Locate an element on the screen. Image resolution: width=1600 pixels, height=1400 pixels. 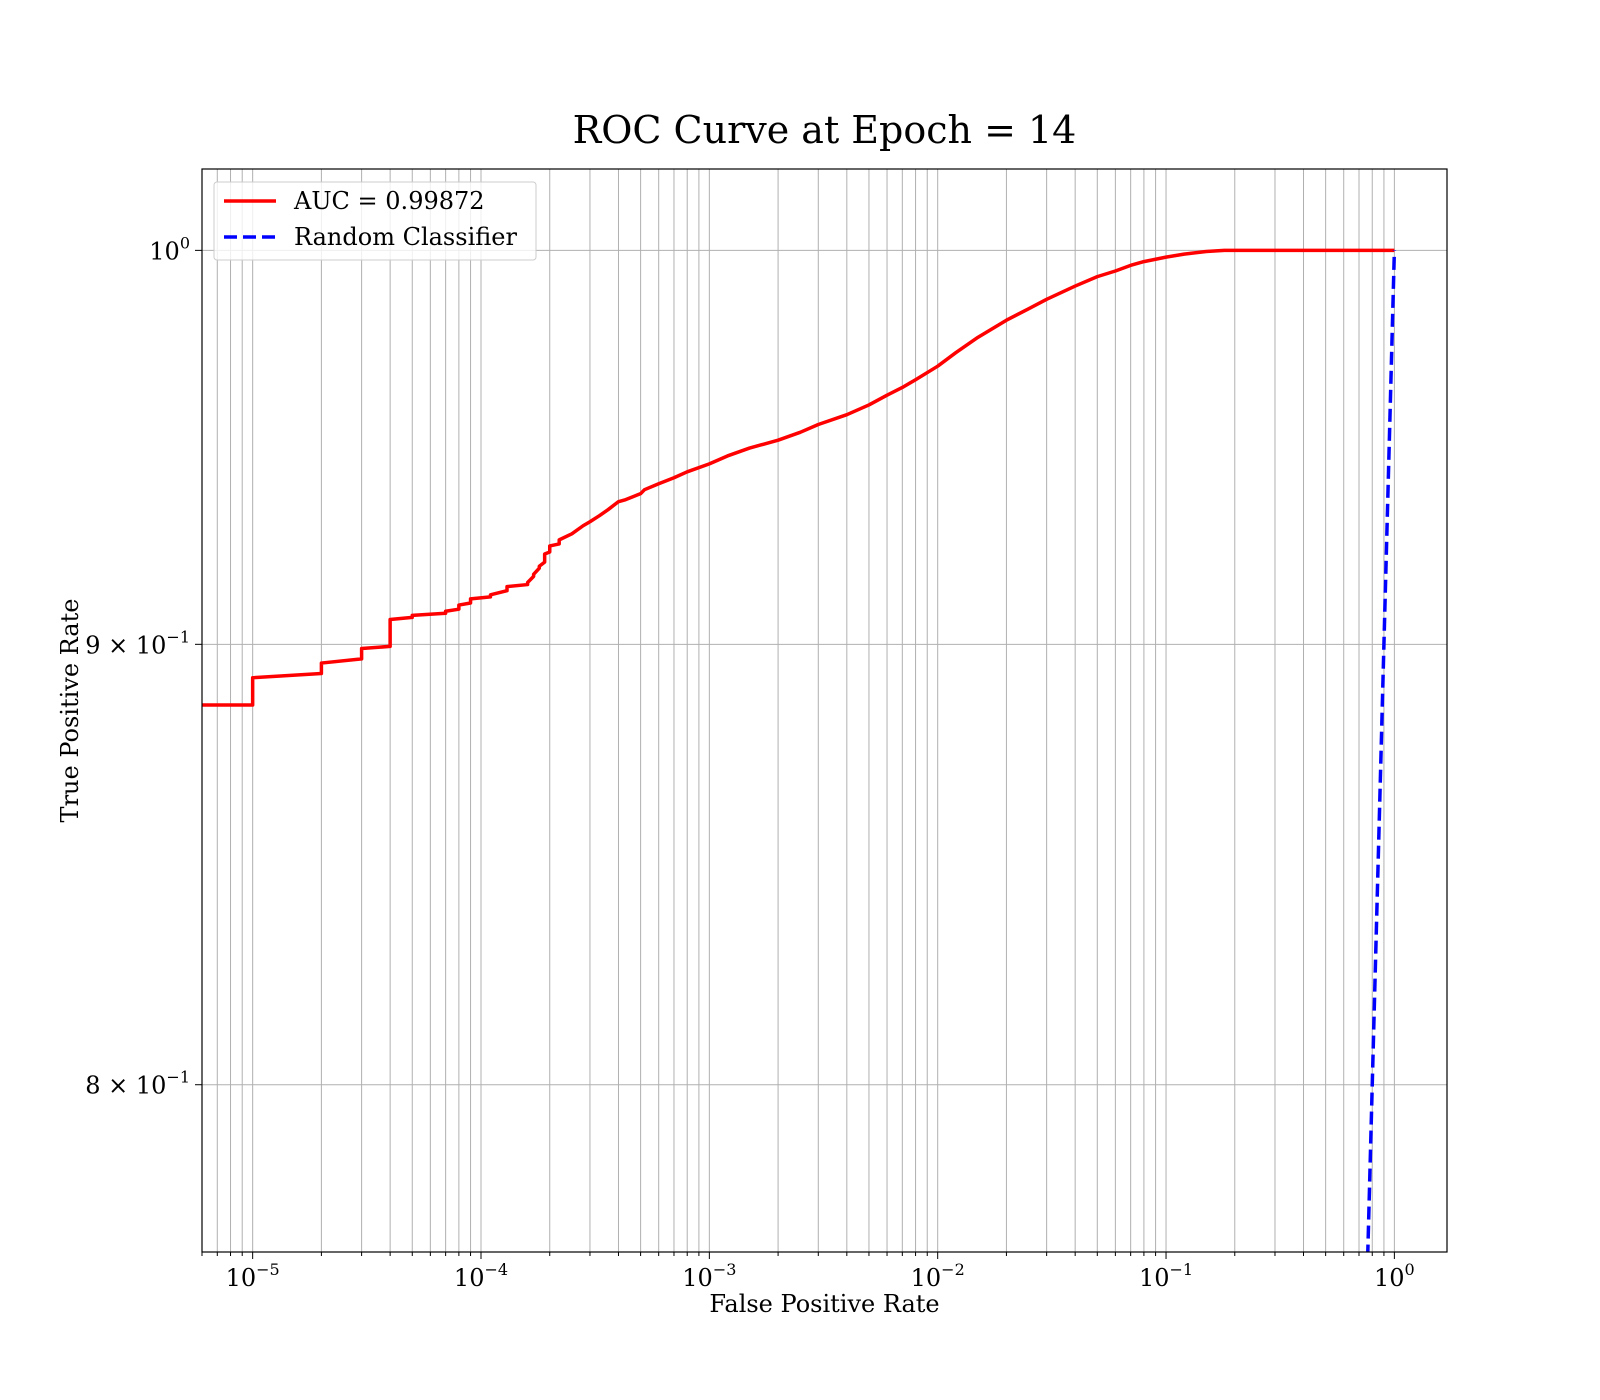
legend-box is located at coordinates (375, 221).